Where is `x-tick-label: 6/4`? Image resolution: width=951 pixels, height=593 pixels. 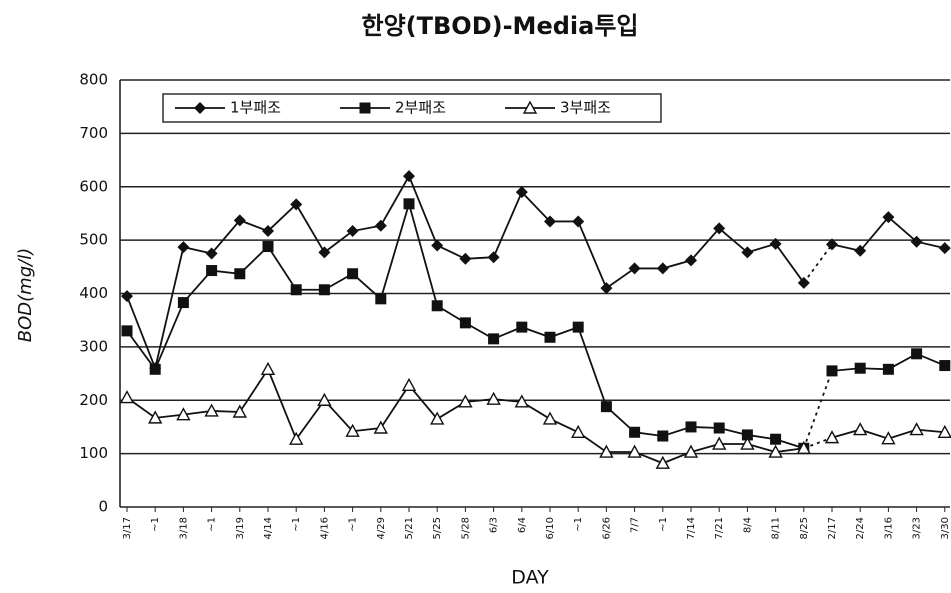 x-tick-label: 6/4 is located at coordinates (522, 525).